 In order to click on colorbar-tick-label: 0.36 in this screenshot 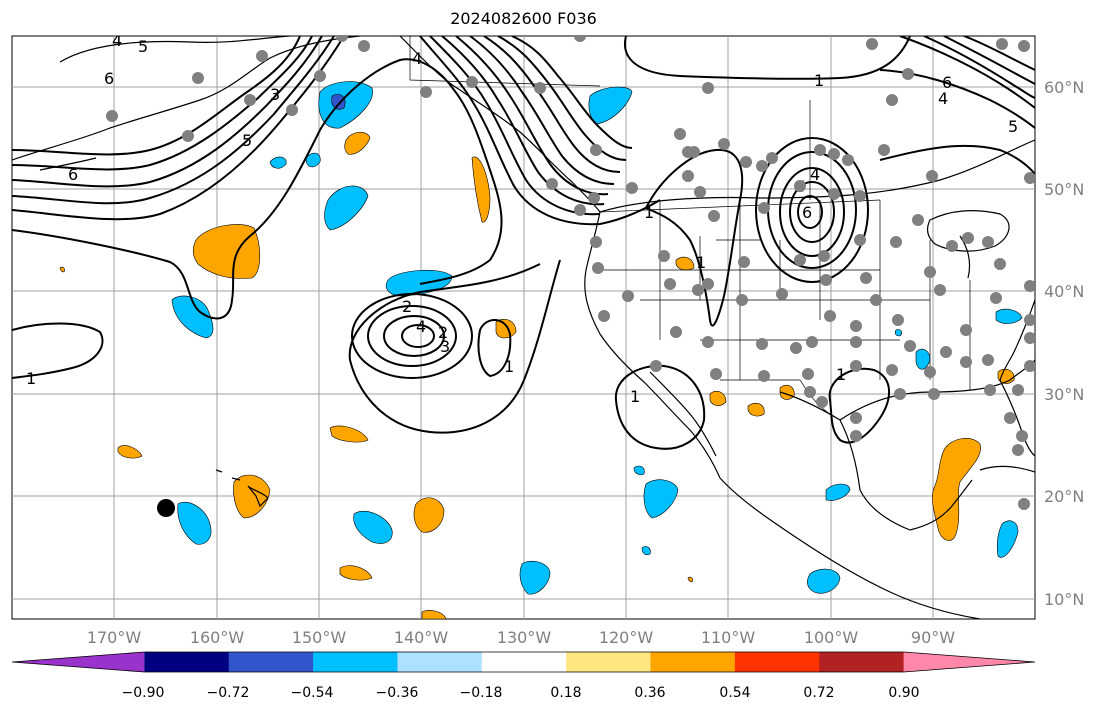, I will do `click(649, 693)`.